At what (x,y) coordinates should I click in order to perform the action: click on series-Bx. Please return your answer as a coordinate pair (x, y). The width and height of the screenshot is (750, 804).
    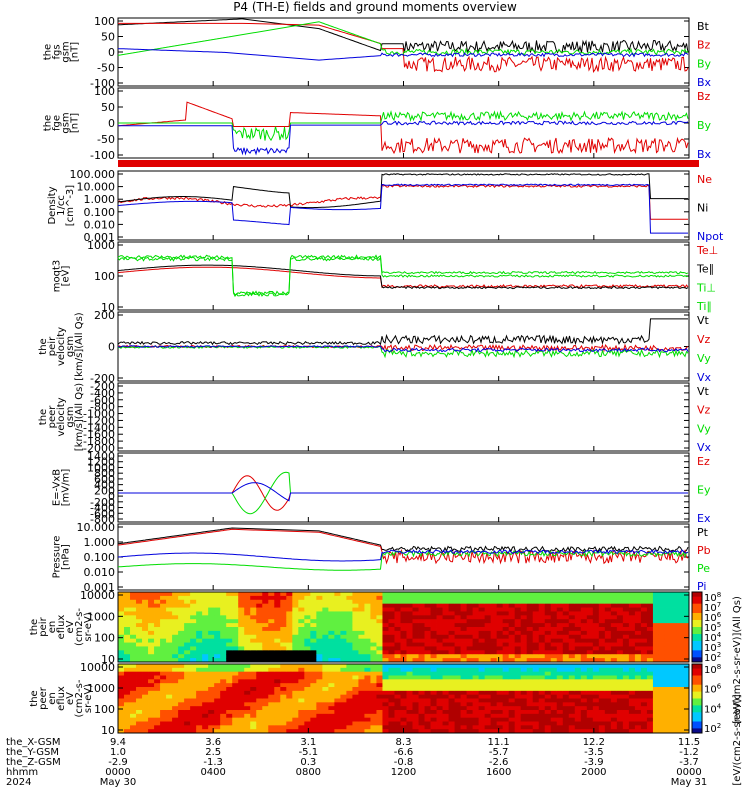
    Looking at the image, I should click on (403, 54).